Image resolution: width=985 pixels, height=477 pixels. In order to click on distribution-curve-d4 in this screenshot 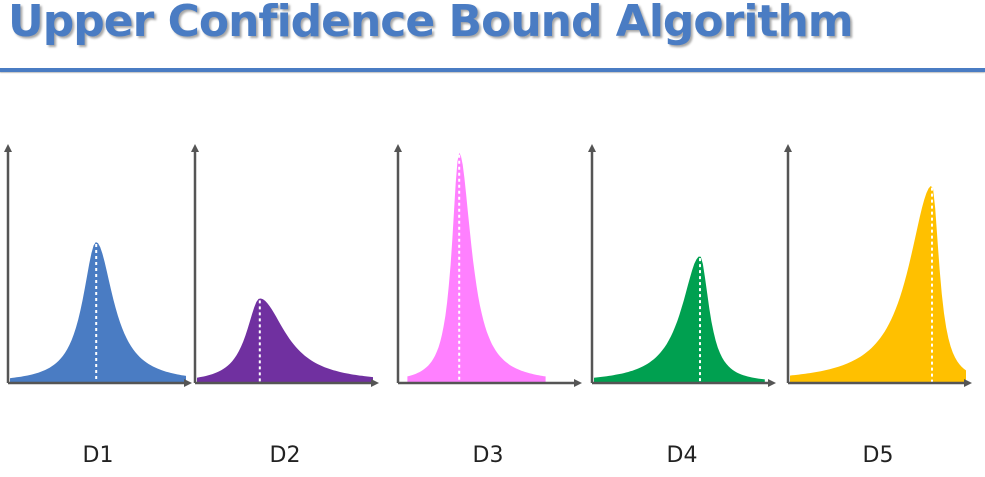, I will do `click(679, 319)`.